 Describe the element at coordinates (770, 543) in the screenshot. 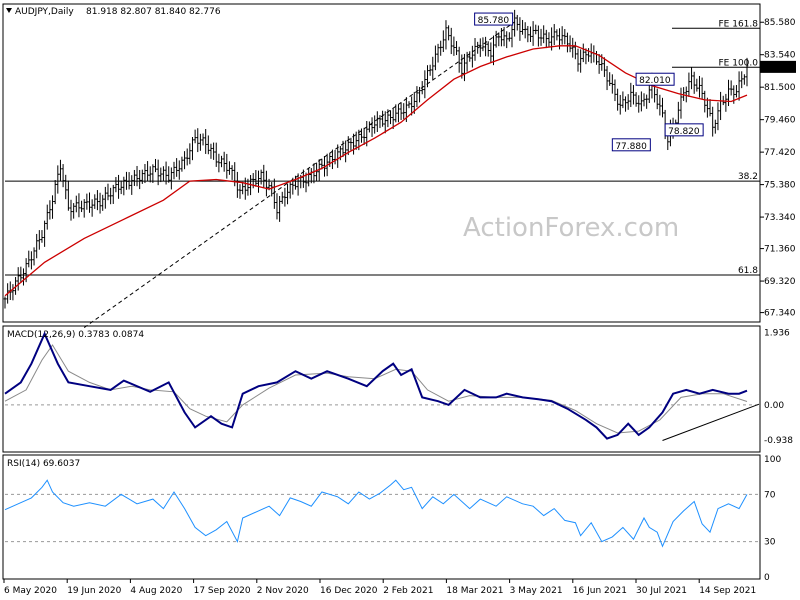

I see `rsi-tick-label: 30` at that location.